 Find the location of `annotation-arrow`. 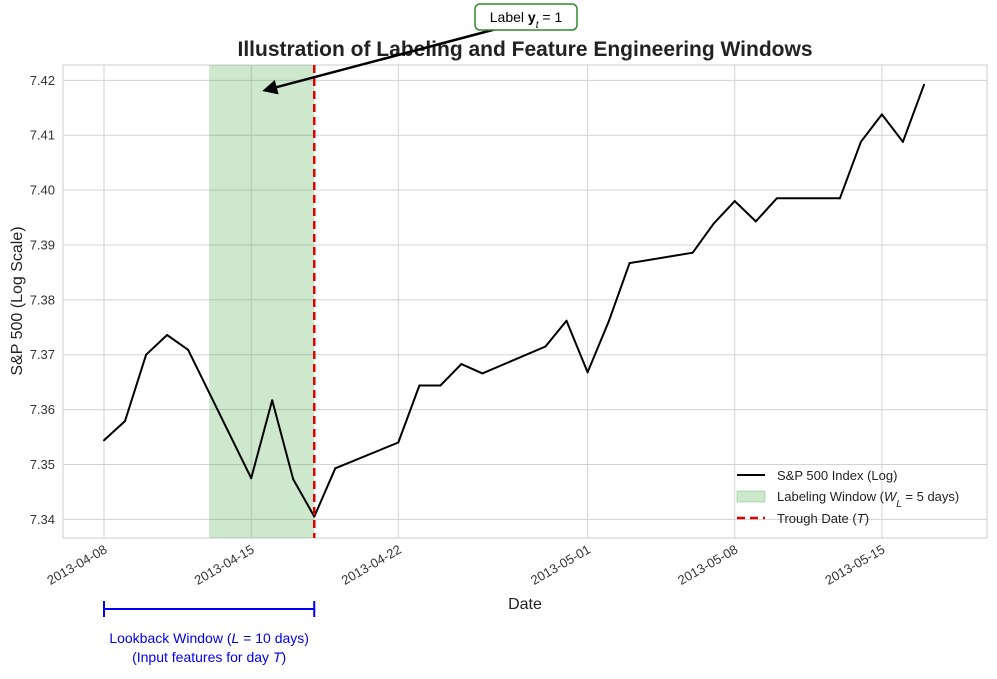

annotation-arrow is located at coordinates (381, 60).